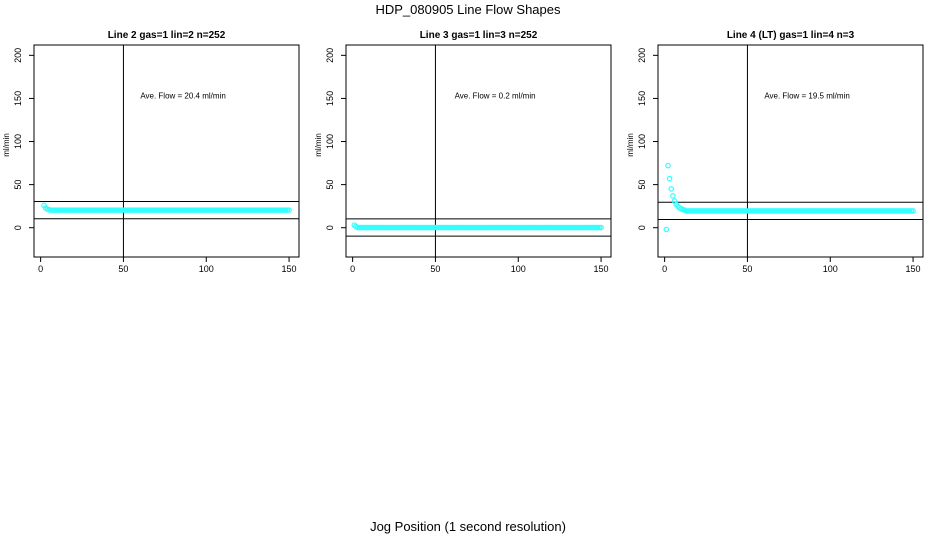 Image resolution: width=936 pixels, height=540 pixels. I want to click on ave-flow-annotation: Ave. Flow = 20.4 ml/min, so click(182, 95).